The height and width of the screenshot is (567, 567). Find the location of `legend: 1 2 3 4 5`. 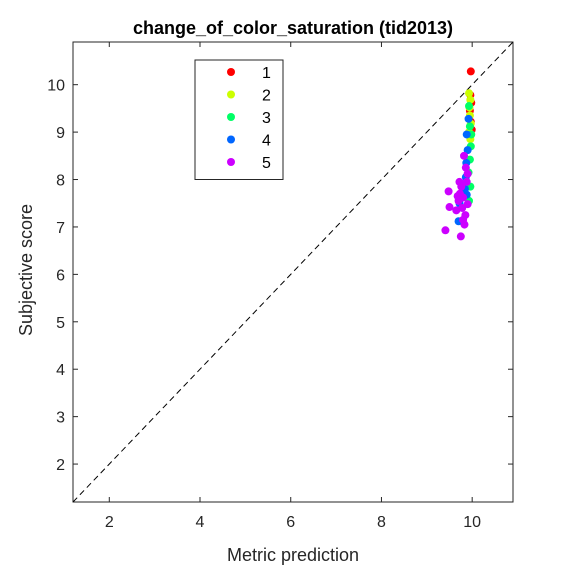

legend: 1 2 3 4 5 is located at coordinates (239, 119).